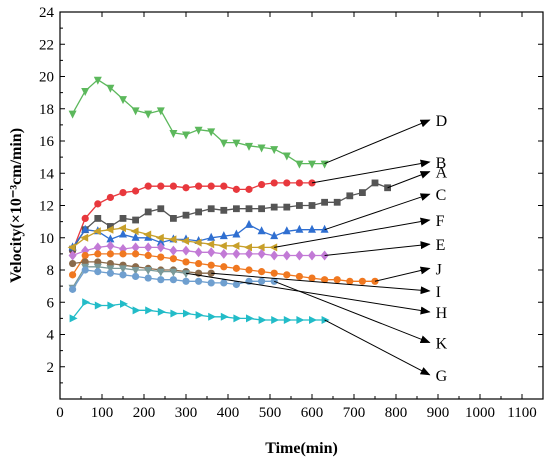 This screenshot has height=462, width=550. What do you see at coordinates (361, 316) in the screenshot?
I see `annotation-K: K` at bounding box center [361, 316].